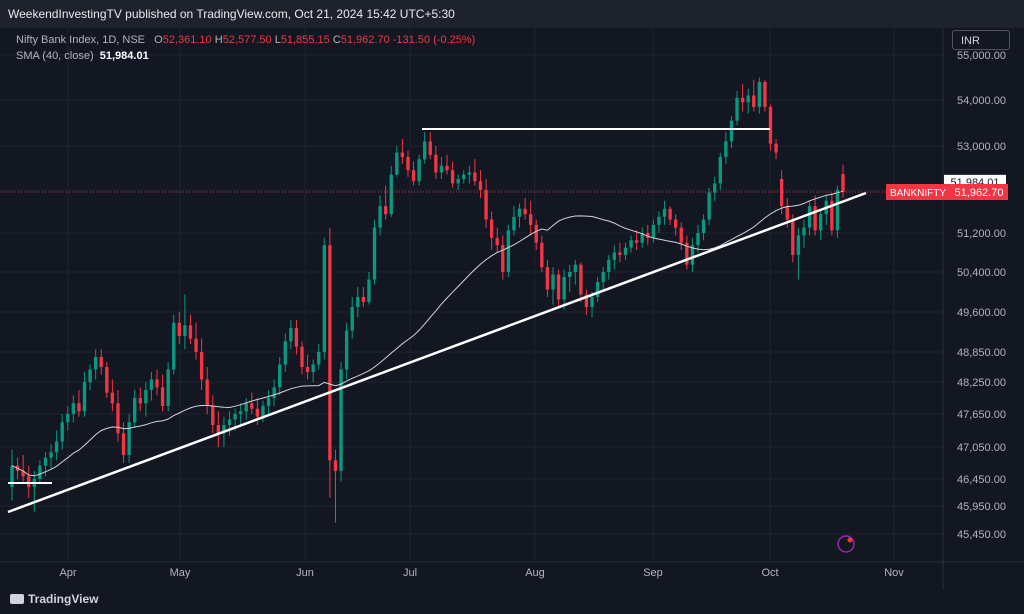 This screenshot has width=1024, height=614. I want to click on change-value: -131.50 (-0.25%), so click(434, 40).